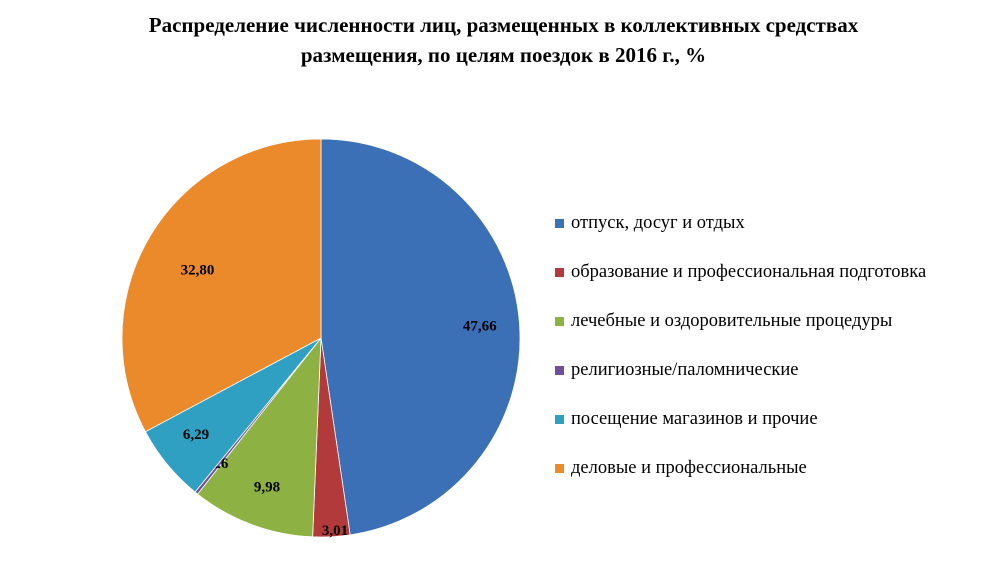  I want to click on data-label-6: 32,80, so click(198, 270).